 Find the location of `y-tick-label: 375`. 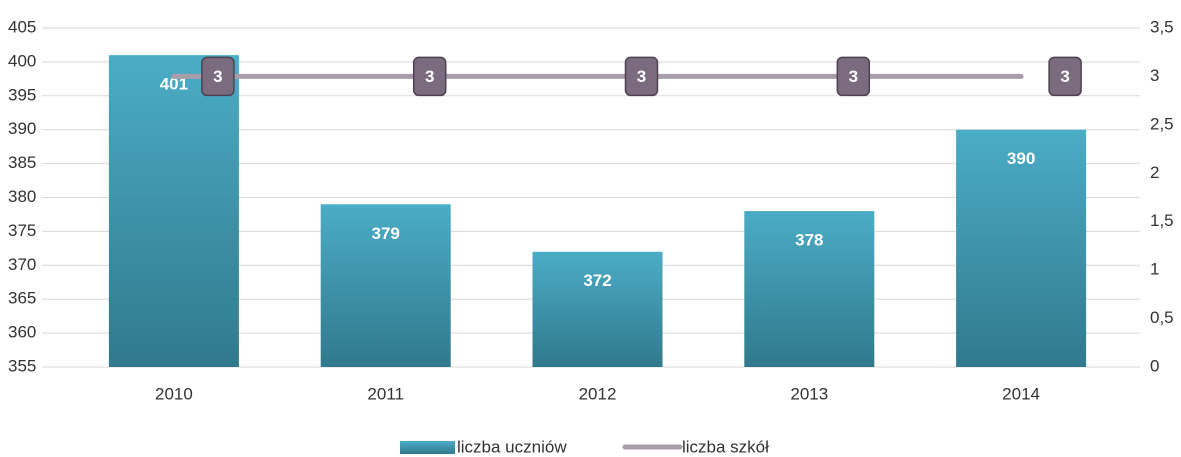

y-tick-label: 375 is located at coordinates (22, 230).